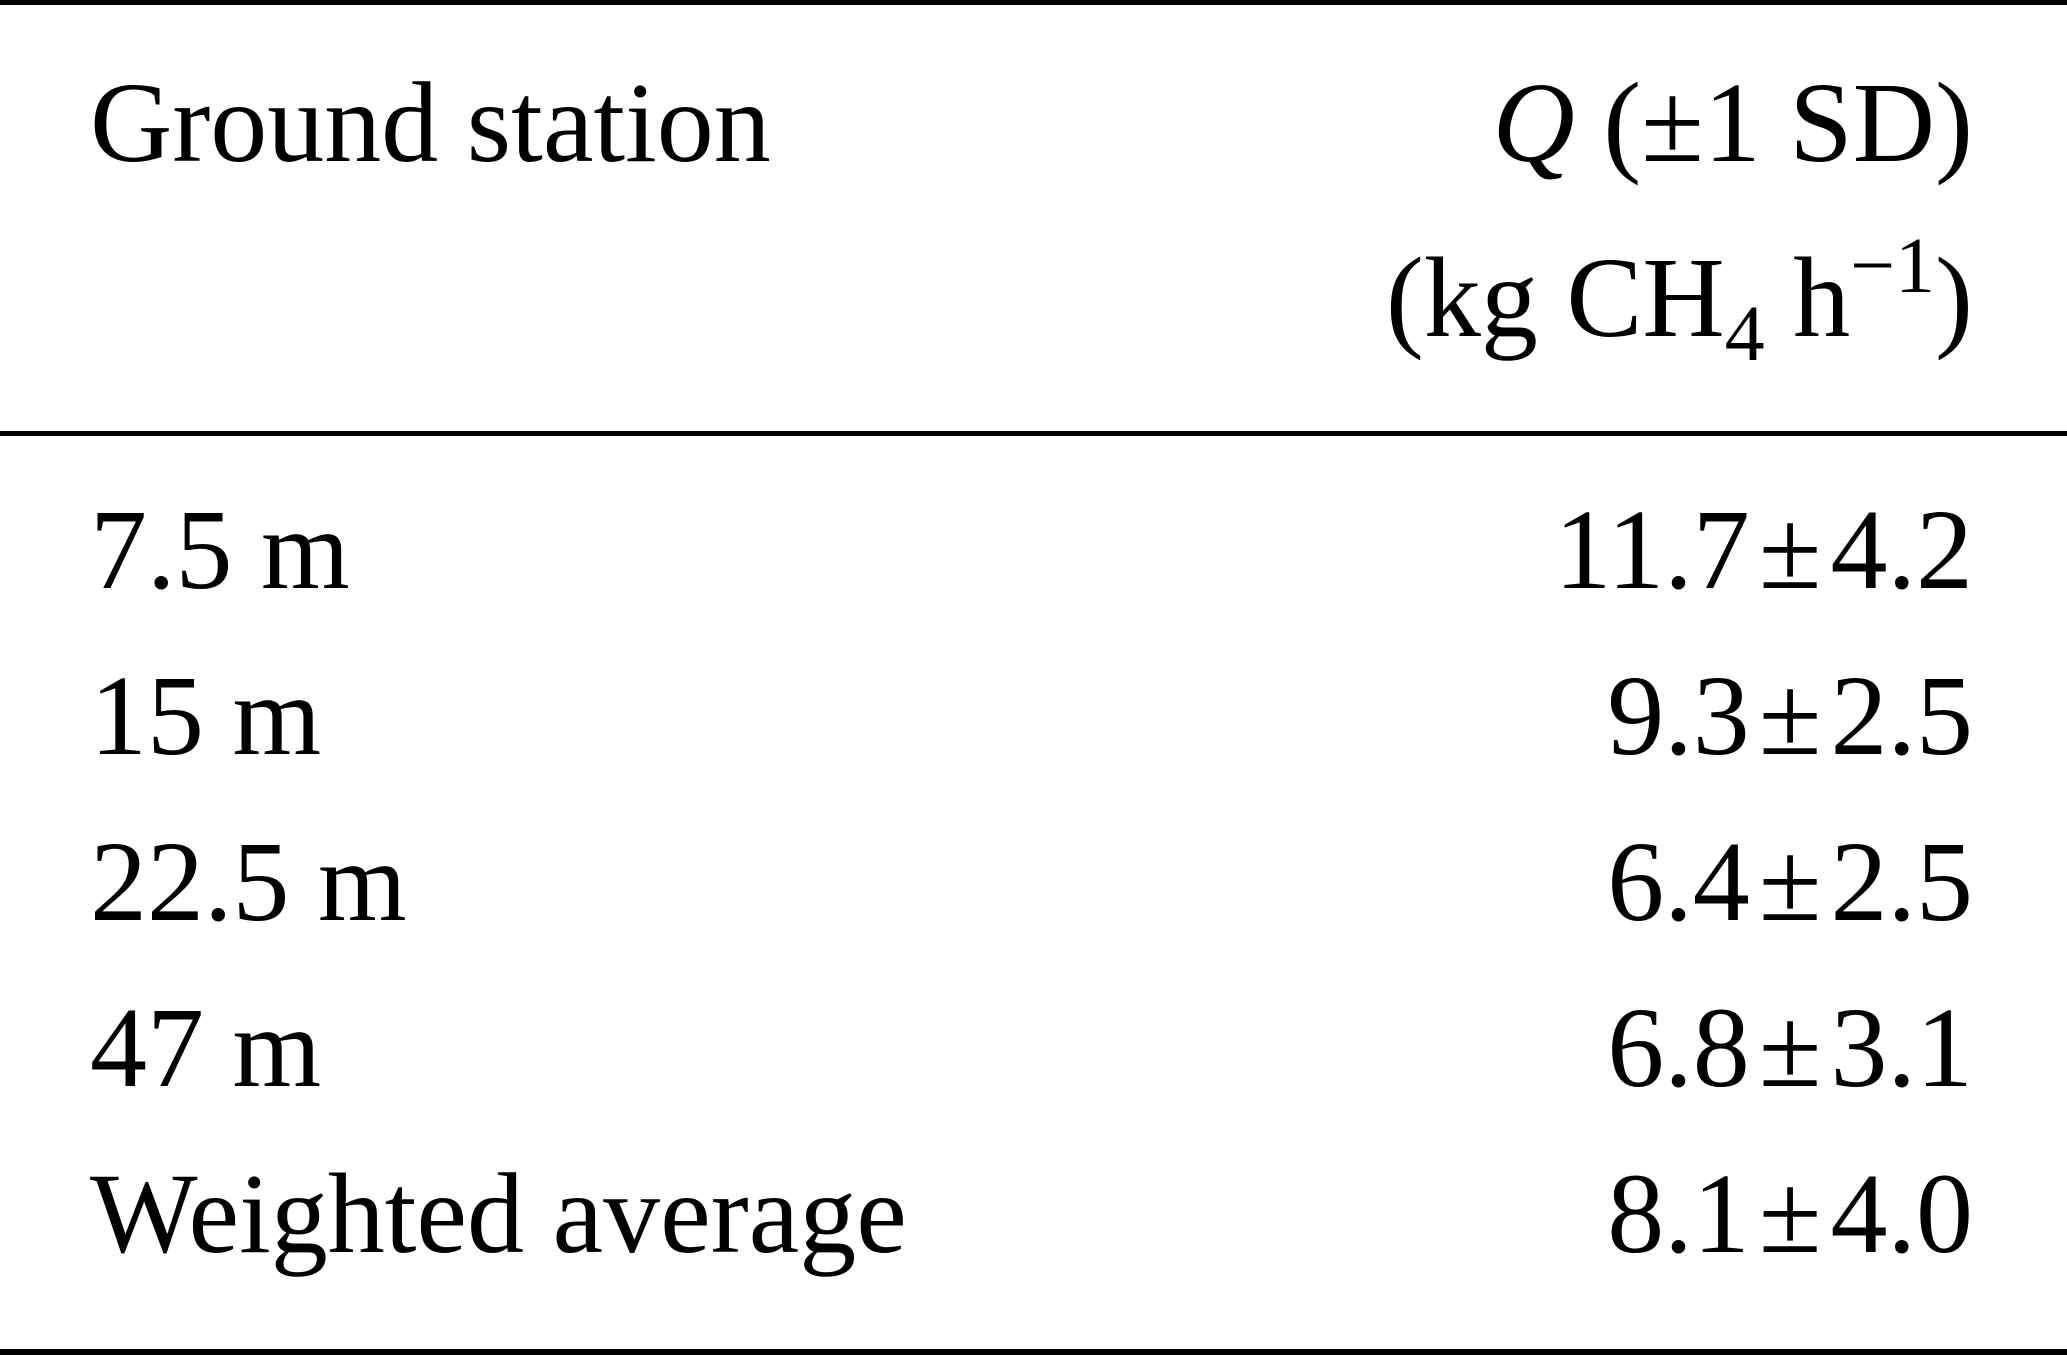  I want to click on row-pm-3: ±, so click(1790, 1047).